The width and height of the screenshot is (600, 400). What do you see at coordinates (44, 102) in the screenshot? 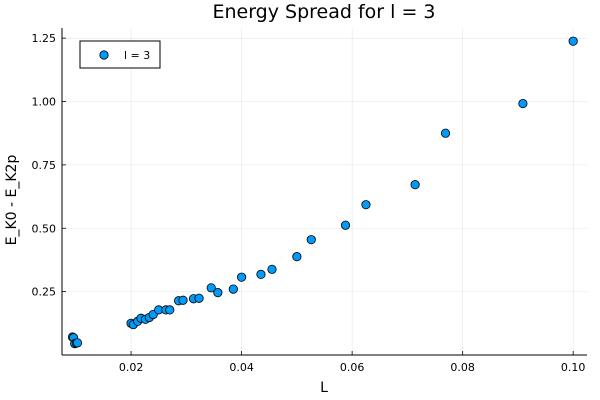
I see `y-tick-label: 1.00` at bounding box center [44, 102].